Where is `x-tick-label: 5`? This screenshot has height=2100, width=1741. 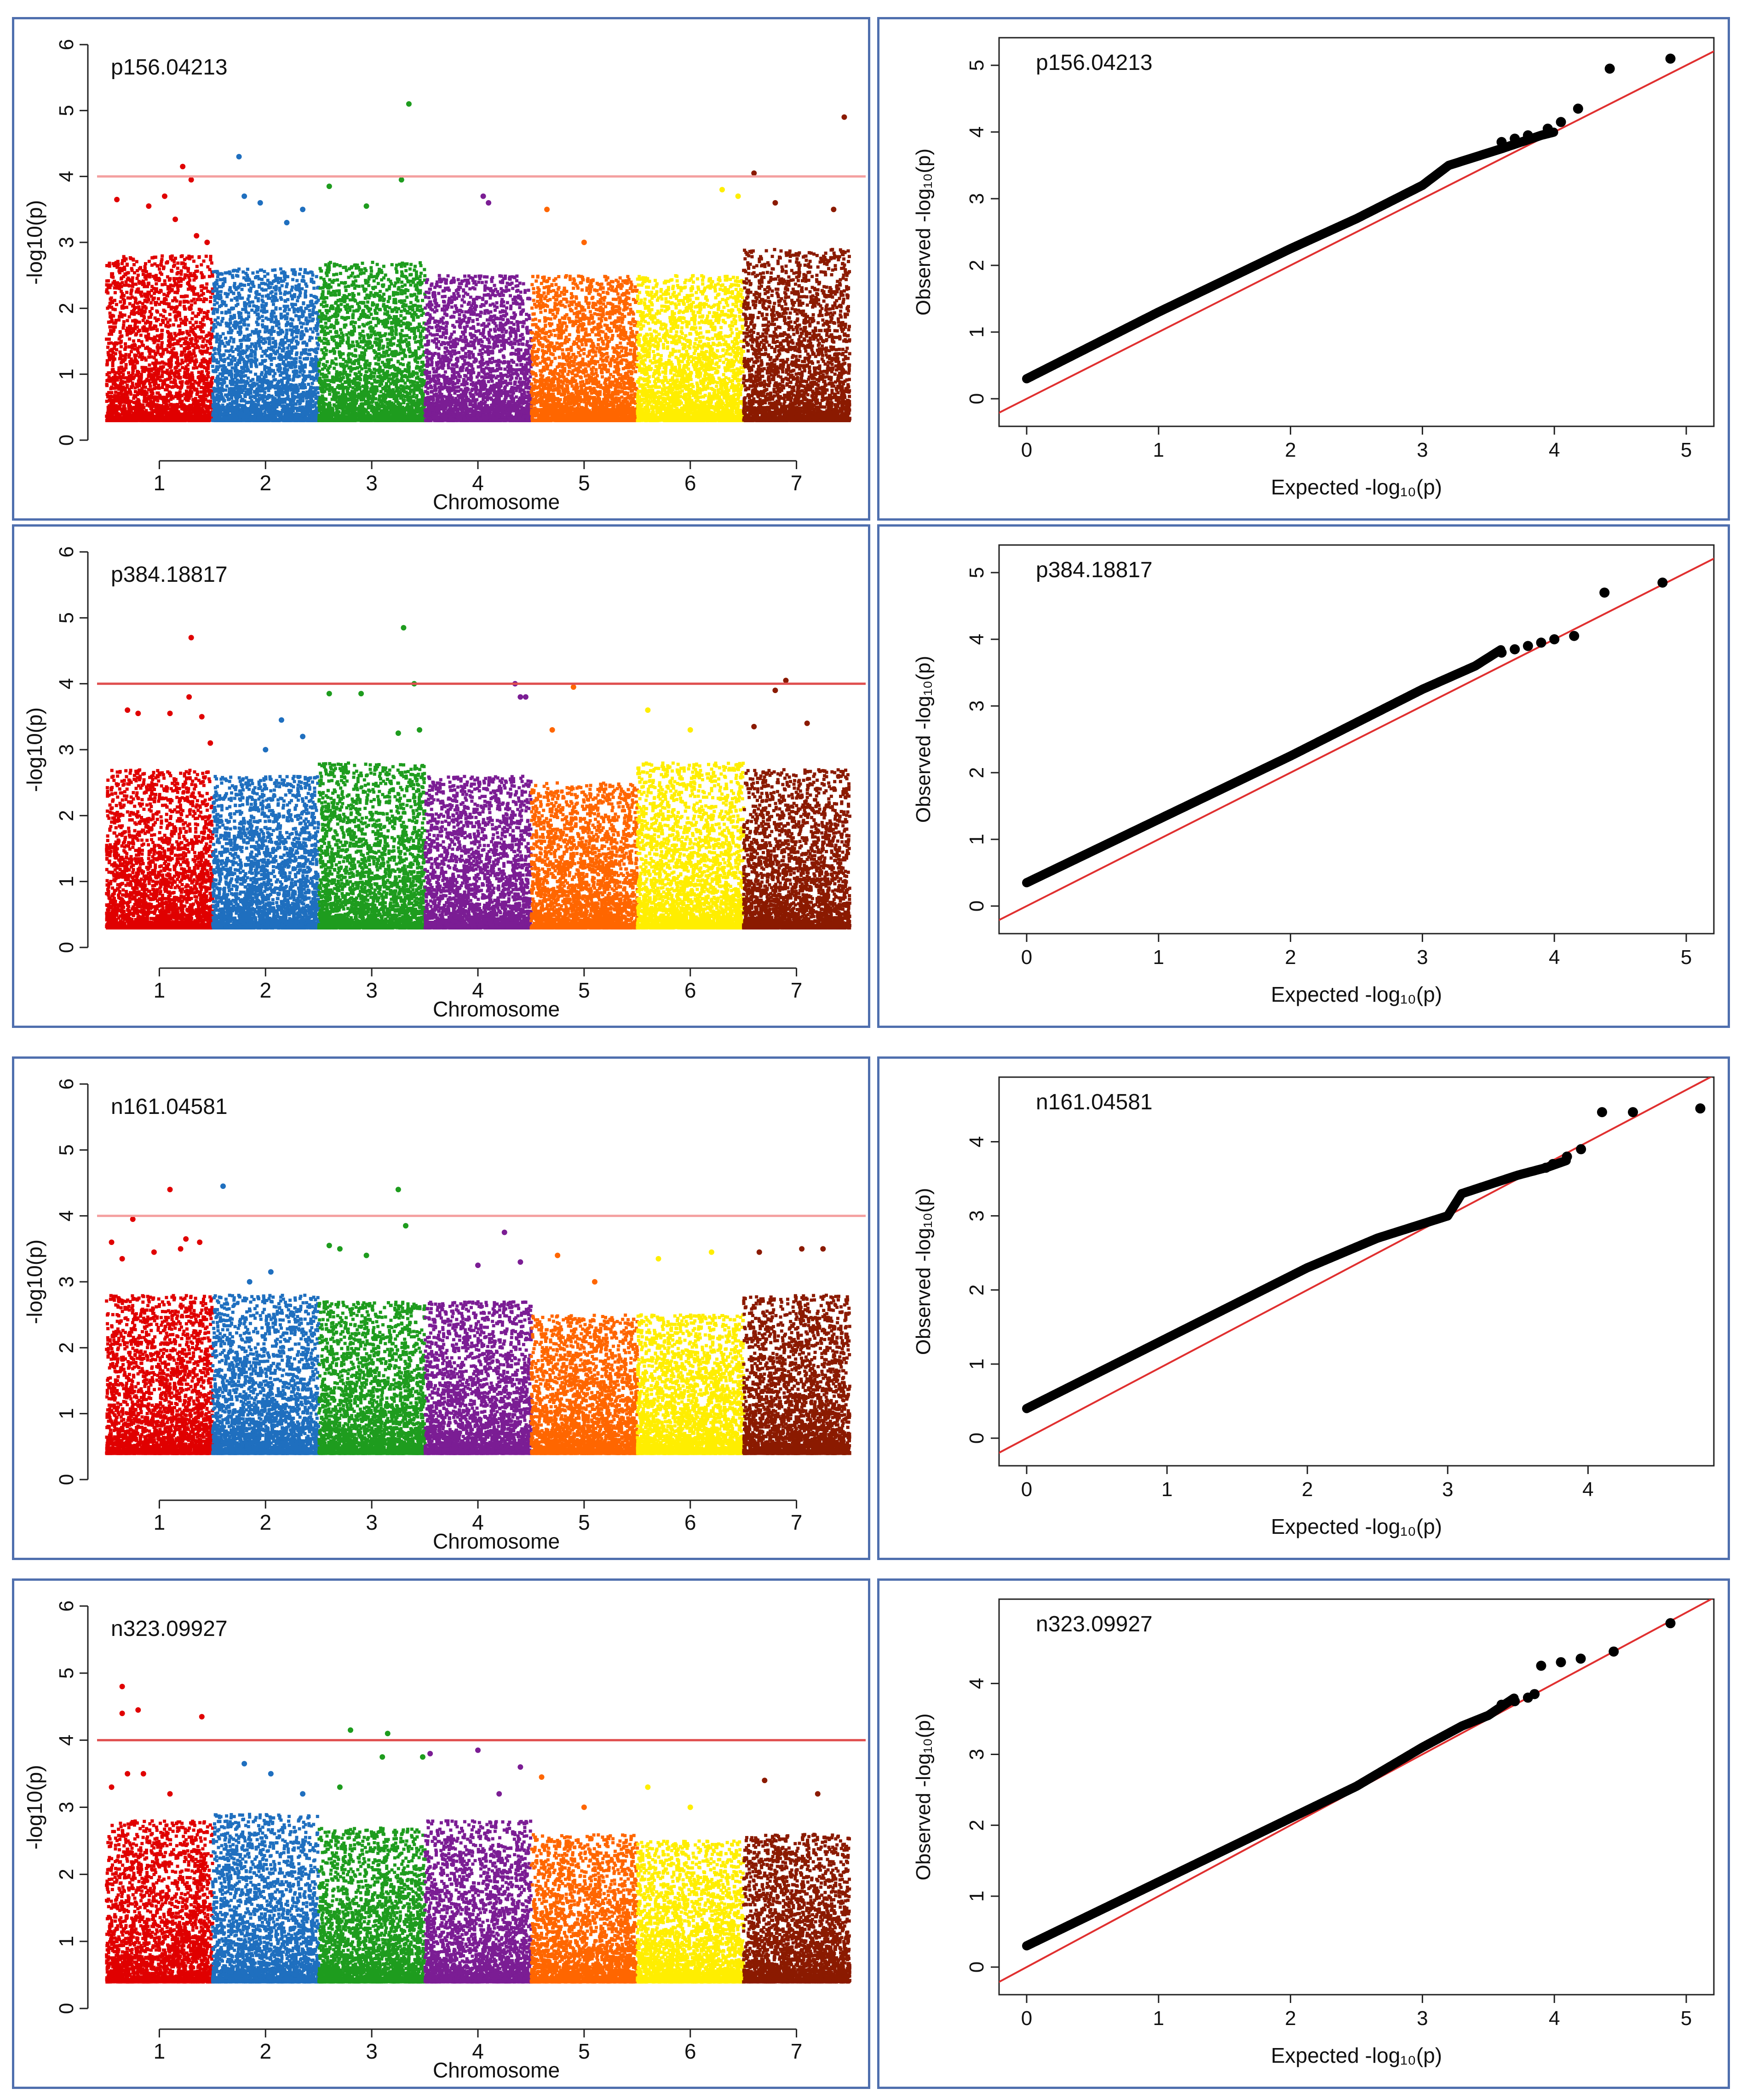 x-tick-label: 5 is located at coordinates (1686, 2019).